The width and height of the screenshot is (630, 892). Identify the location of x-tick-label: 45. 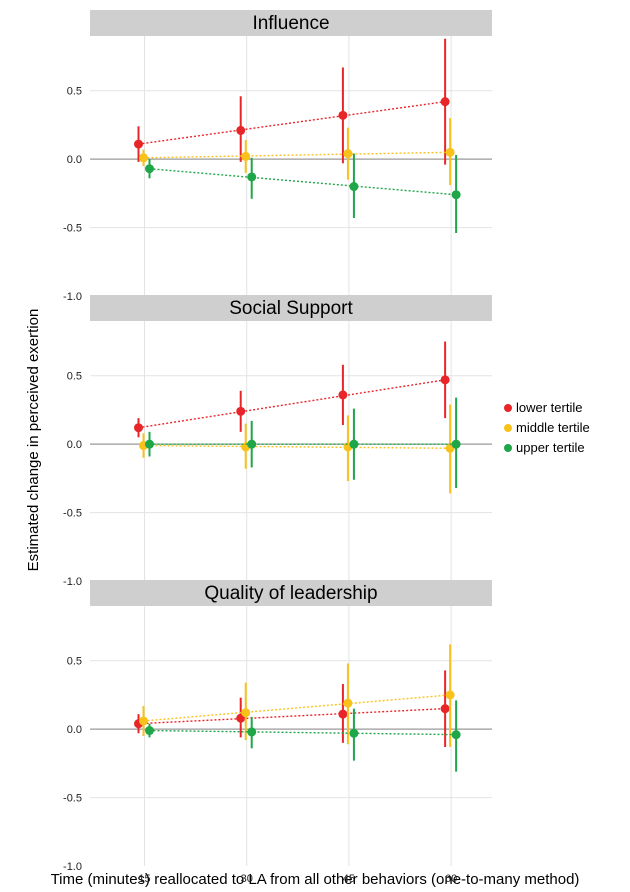
(349, 879).